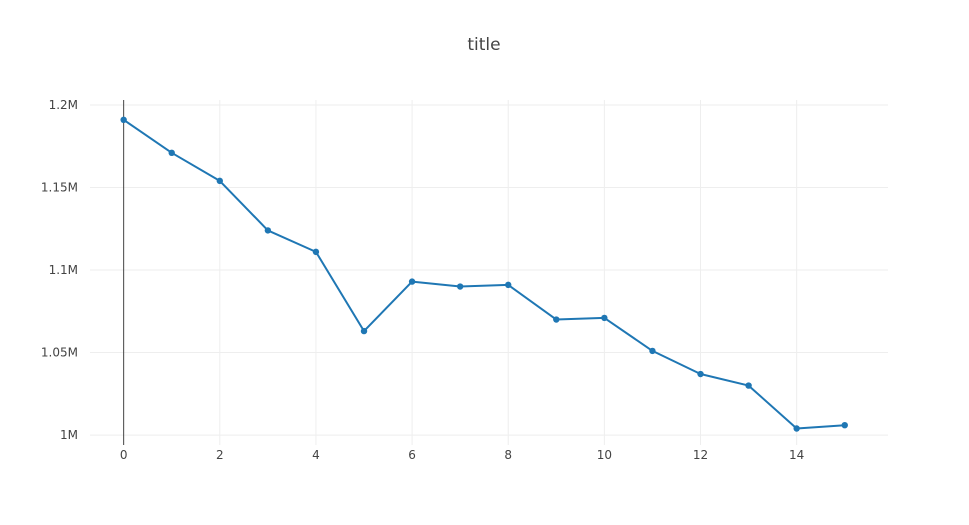 Image resolution: width=969 pixels, height=525 pixels. Describe the element at coordinates (220, 455) in the screenshot. I see `x-tick-label-1: 2` at that location.